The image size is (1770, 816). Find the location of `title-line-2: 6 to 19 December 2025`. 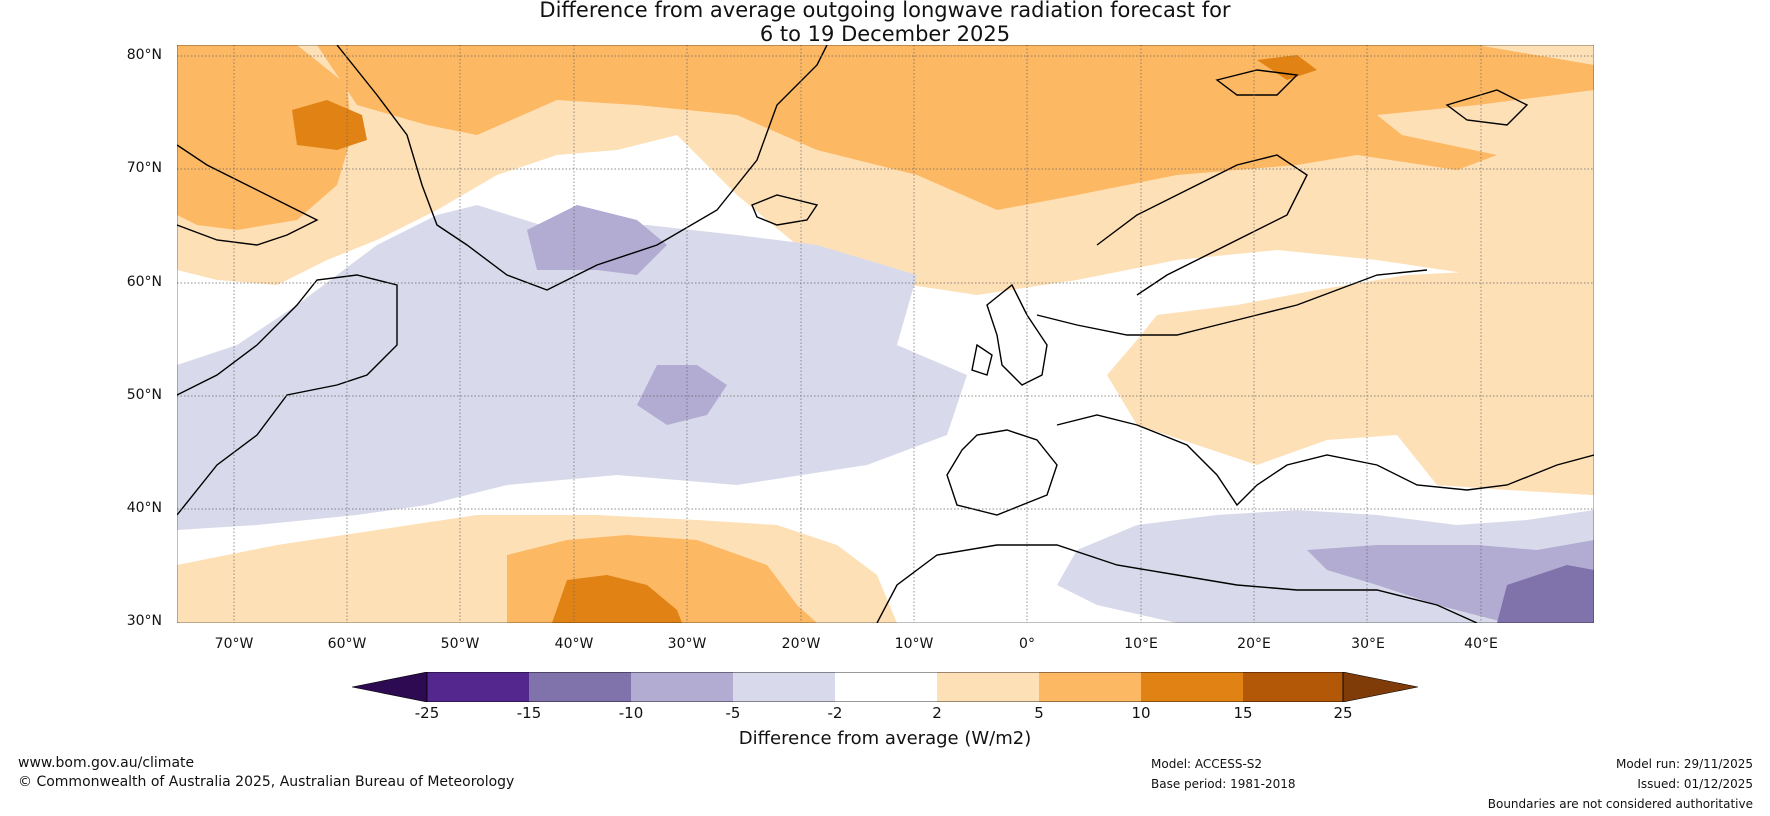

title-line-2: 6 to 19 December 2025 is located at coordinates (885, 34).